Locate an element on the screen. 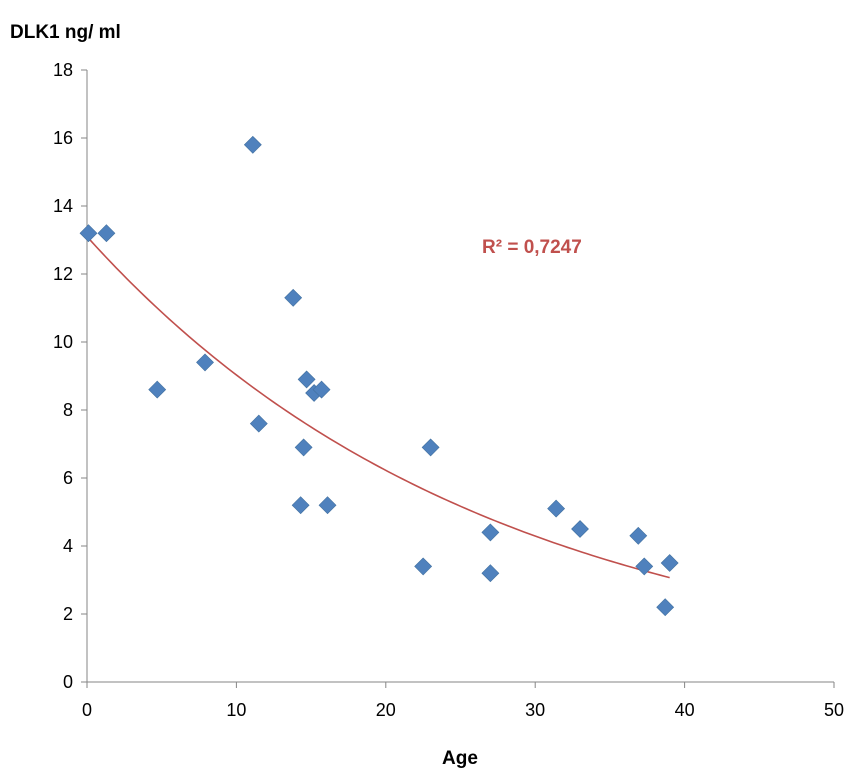 The width and height of the screenshot is (849, 768). x-tick-label: 30 is located at coordinates (535, 710).